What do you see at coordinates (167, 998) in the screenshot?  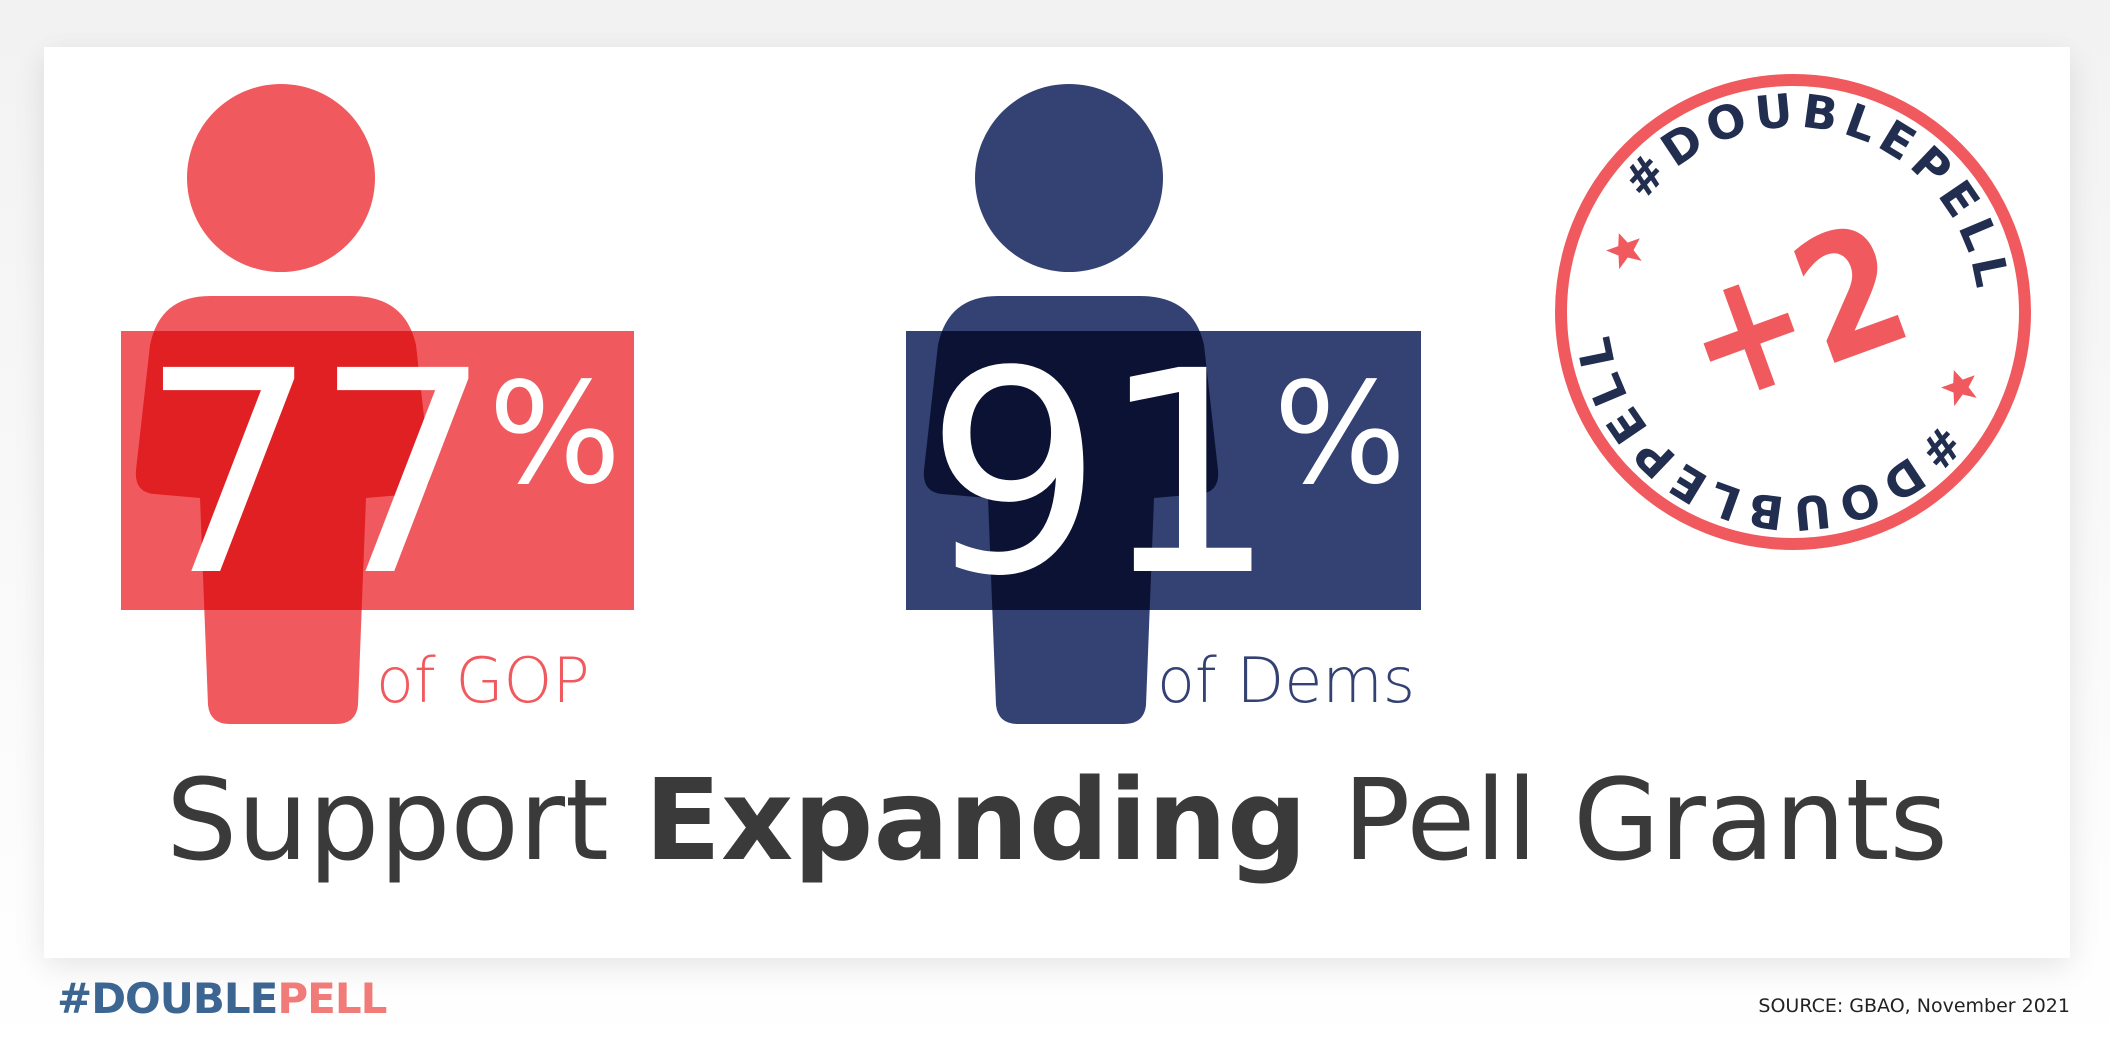 I see `footer-hashtag-part1: #DOUBLE` at bounding box center [167, 998].